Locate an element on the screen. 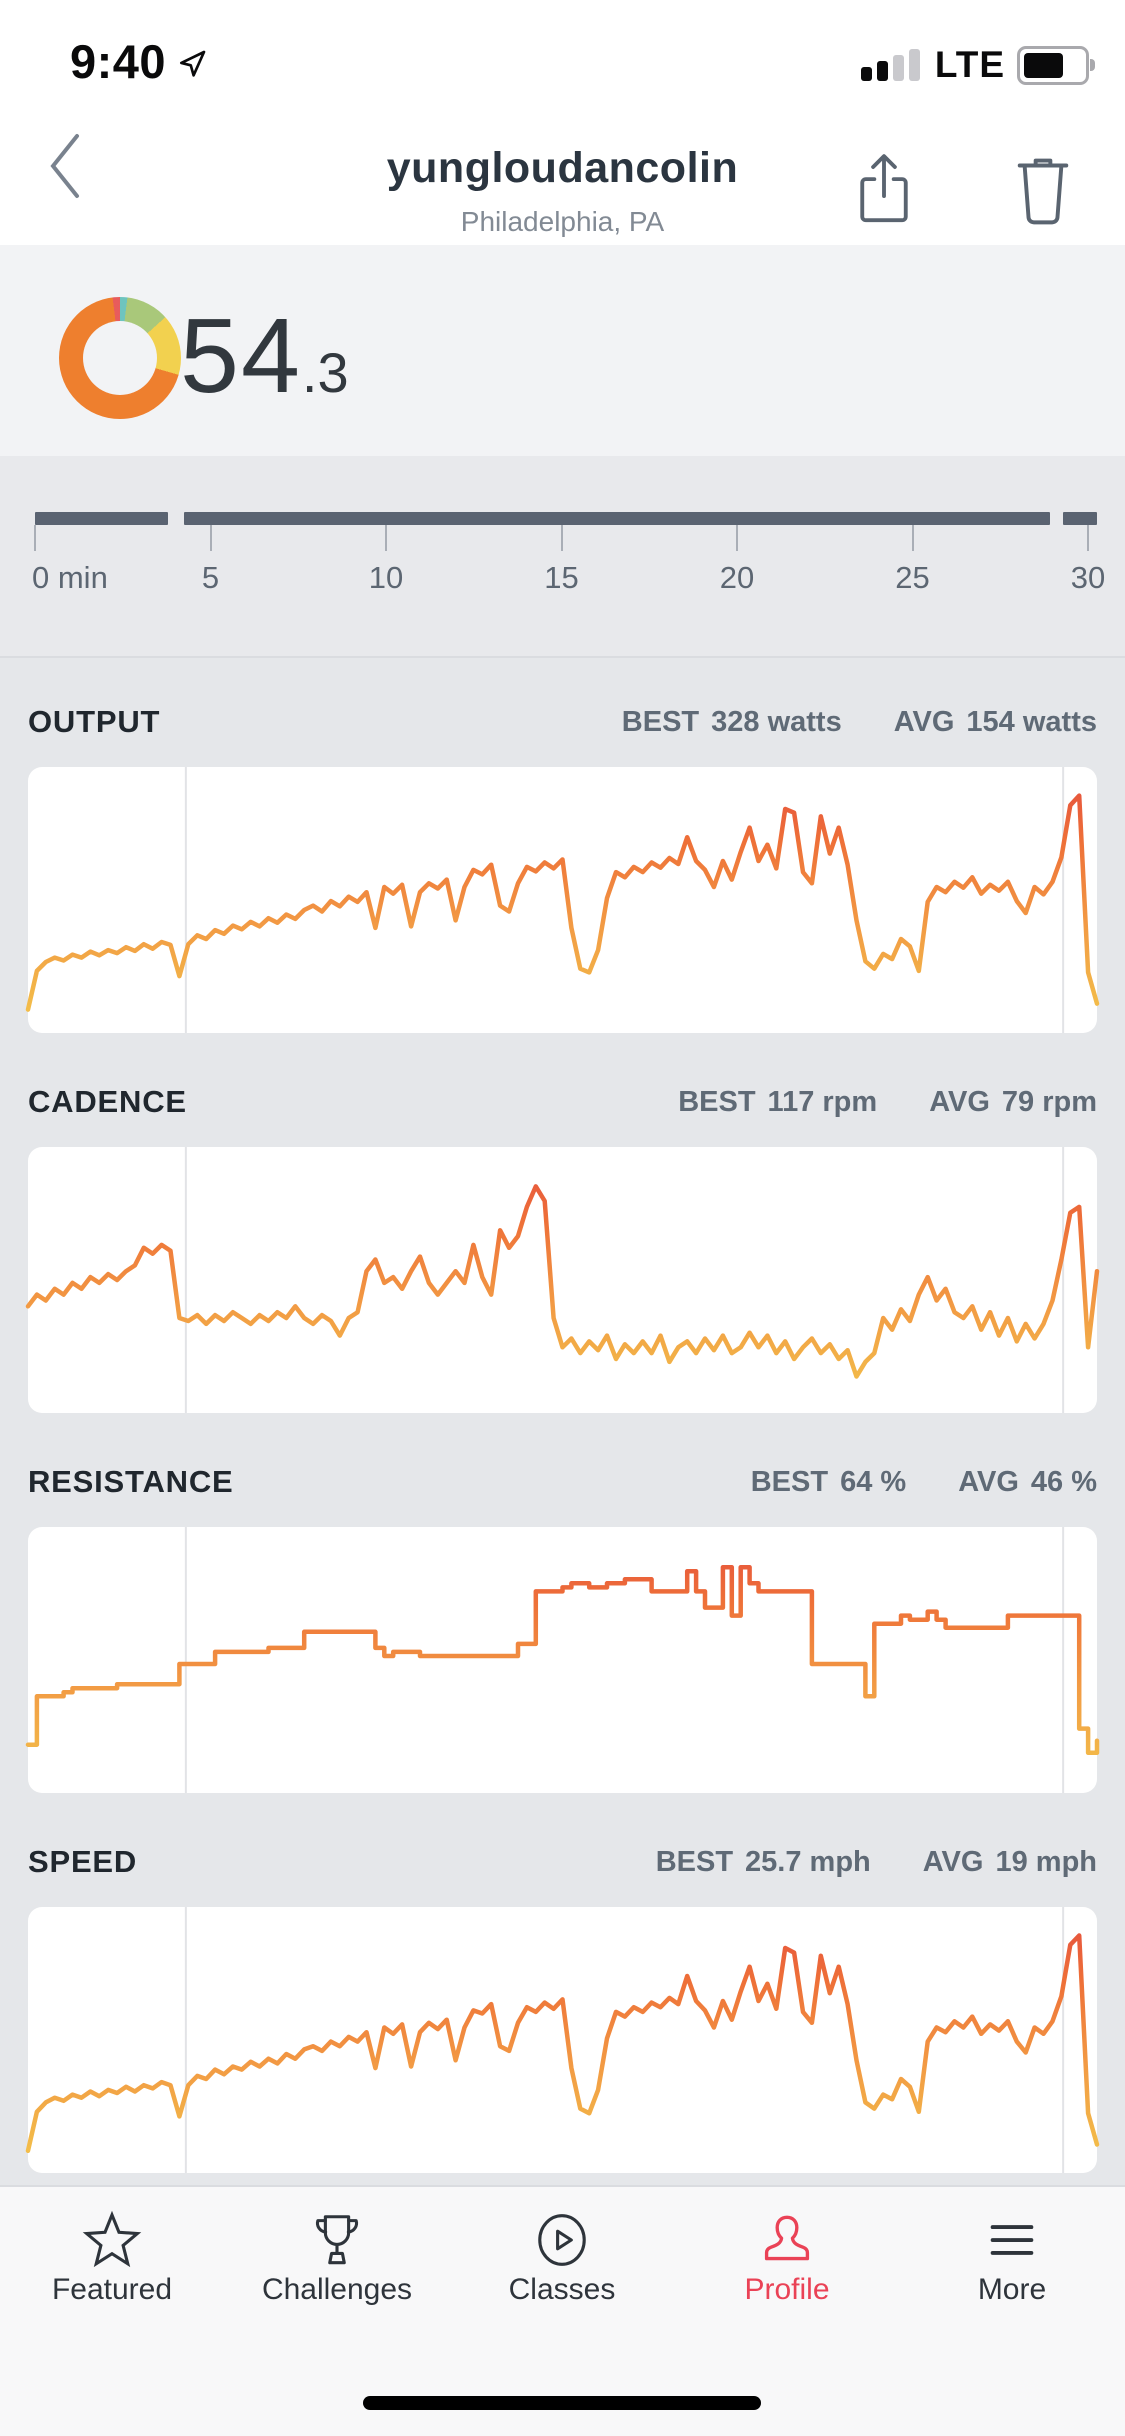 The height and width of the screenshot is (2436, 1125). avg-stat: AVG 79 rpm is located at coordinates (1013, 1102).